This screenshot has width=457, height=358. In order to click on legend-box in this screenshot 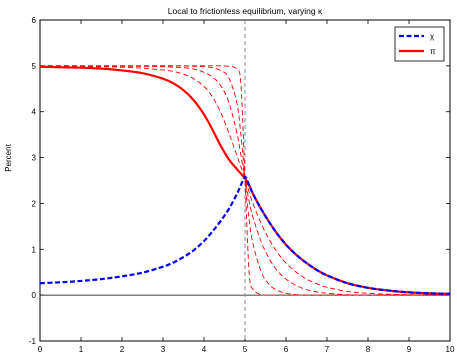, I will do `click(419, 44)`.